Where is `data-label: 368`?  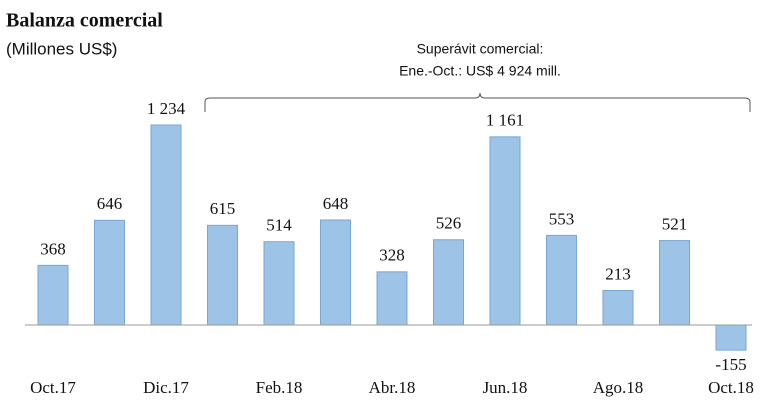 data-label: 368 is located at coordinates (53, 248).